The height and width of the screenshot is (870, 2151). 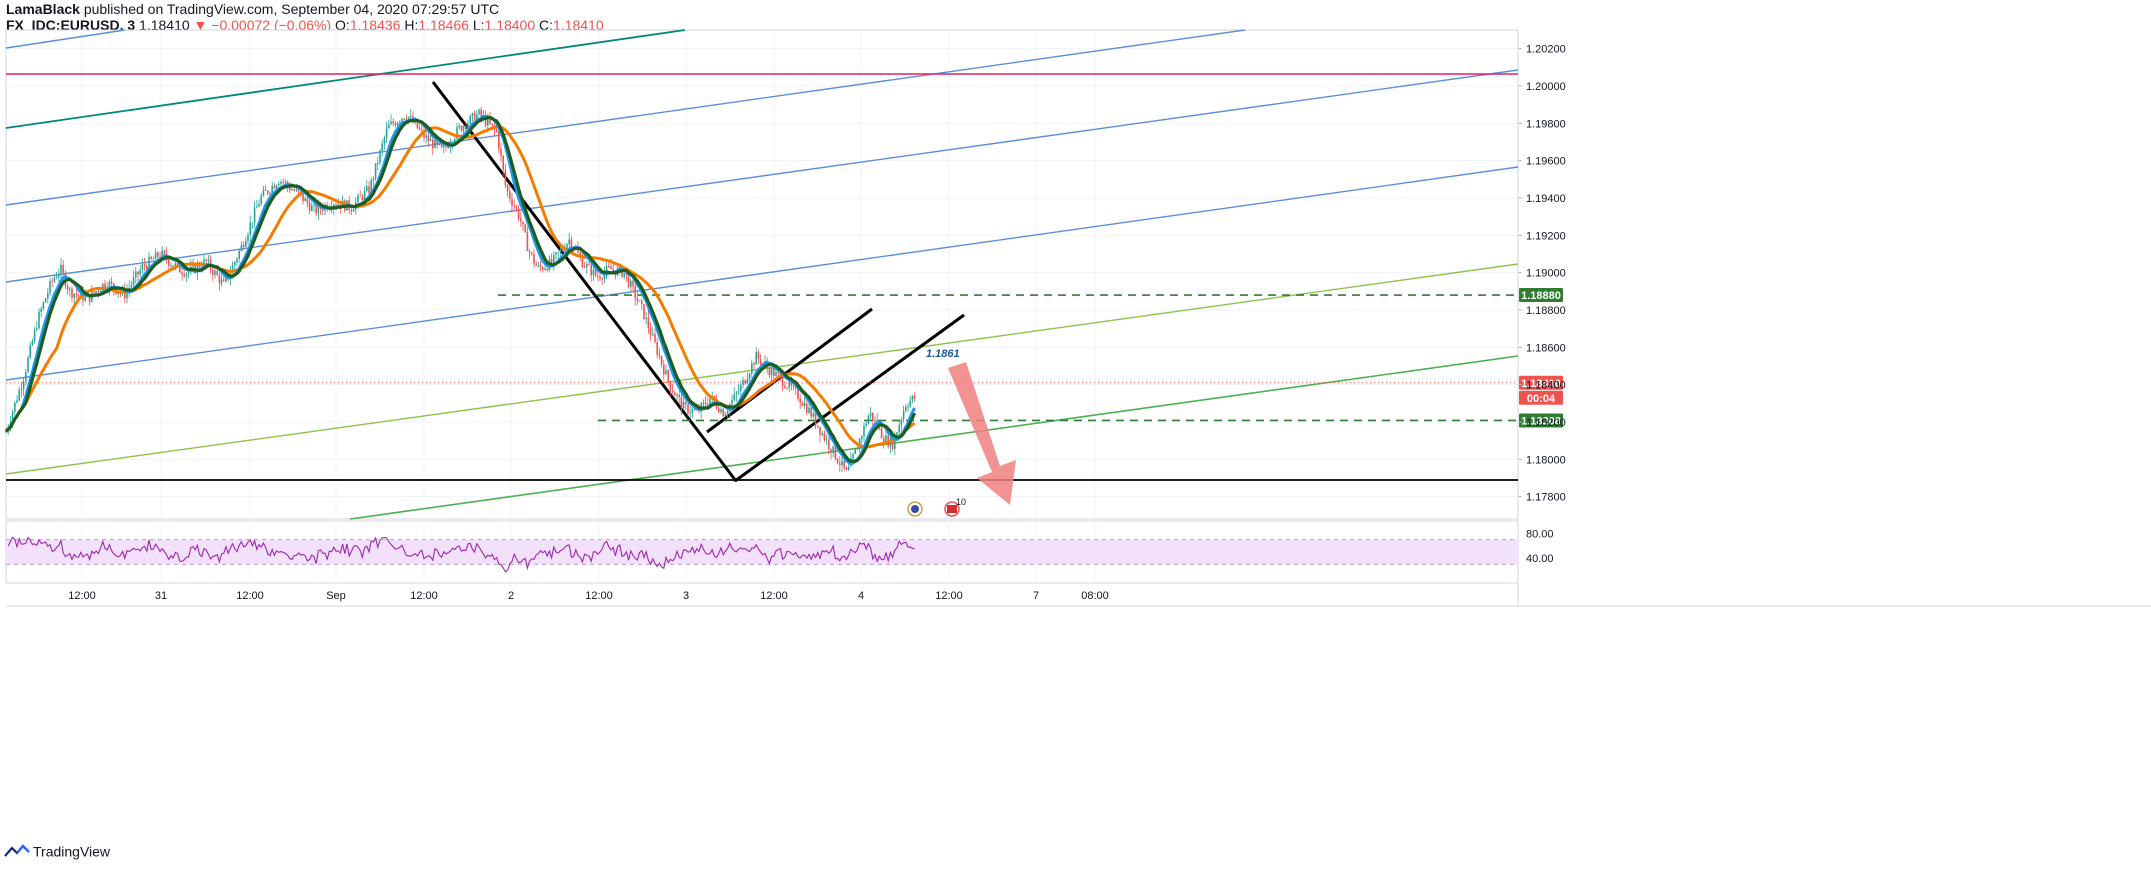 I want to click on footer-brand: TradingView, so click(x=72, y=851).